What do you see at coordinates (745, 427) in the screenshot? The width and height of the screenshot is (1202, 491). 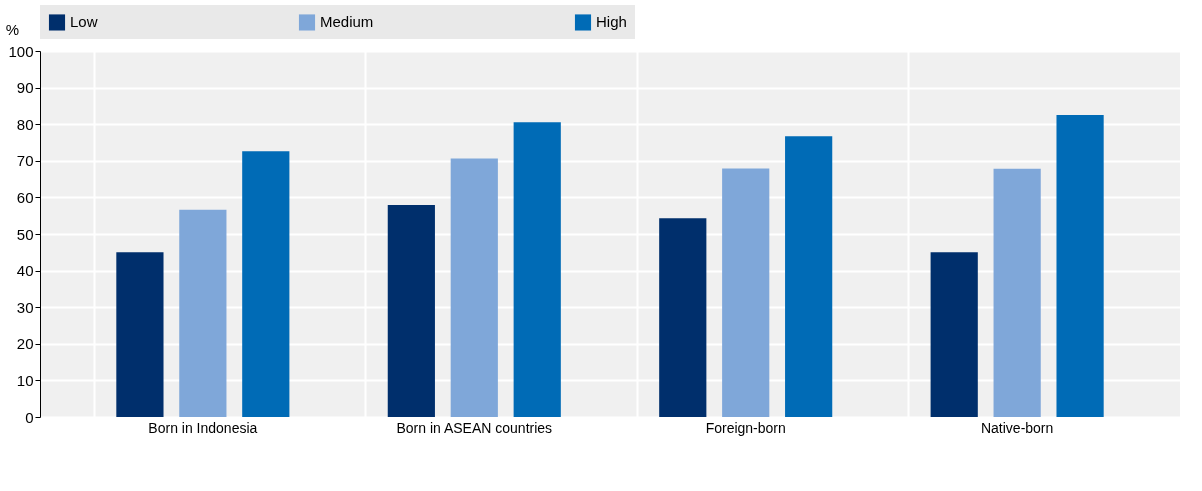 I see `x-tick-label: Foreign-born` at bounding box center [745, 427].